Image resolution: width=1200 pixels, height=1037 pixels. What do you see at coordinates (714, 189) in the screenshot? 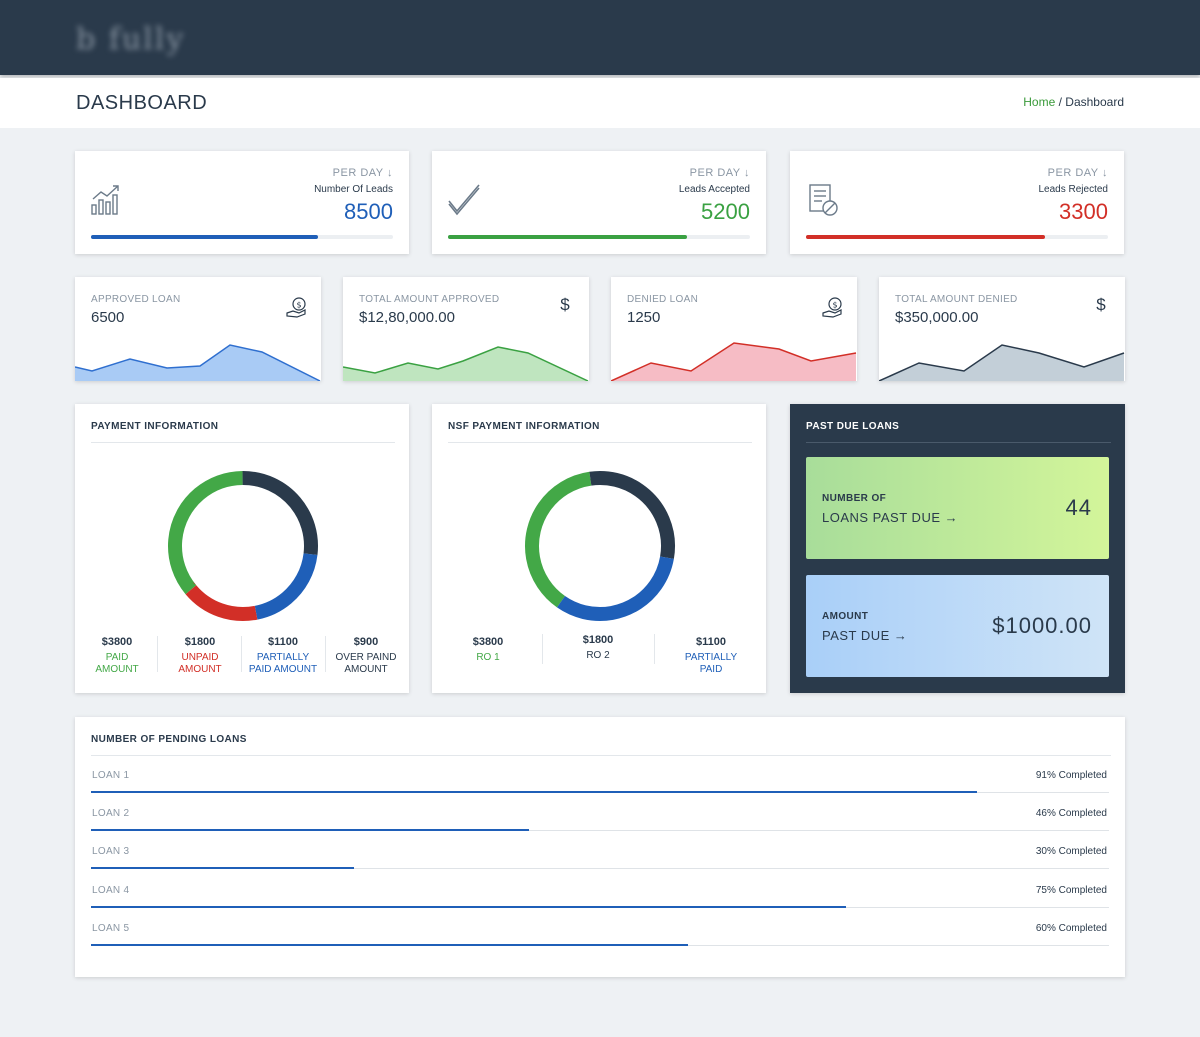
I see `kpi-subtitle: Leads Accepted` at bounding box center [714, 189].